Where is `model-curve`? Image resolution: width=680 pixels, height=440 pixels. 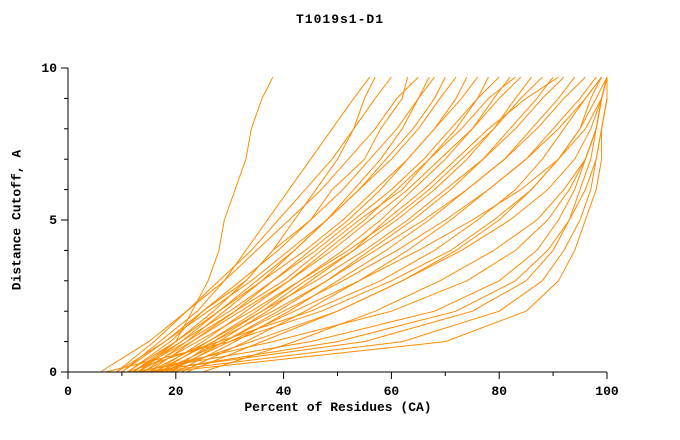
model-curve is located at coordinates (205, 224).